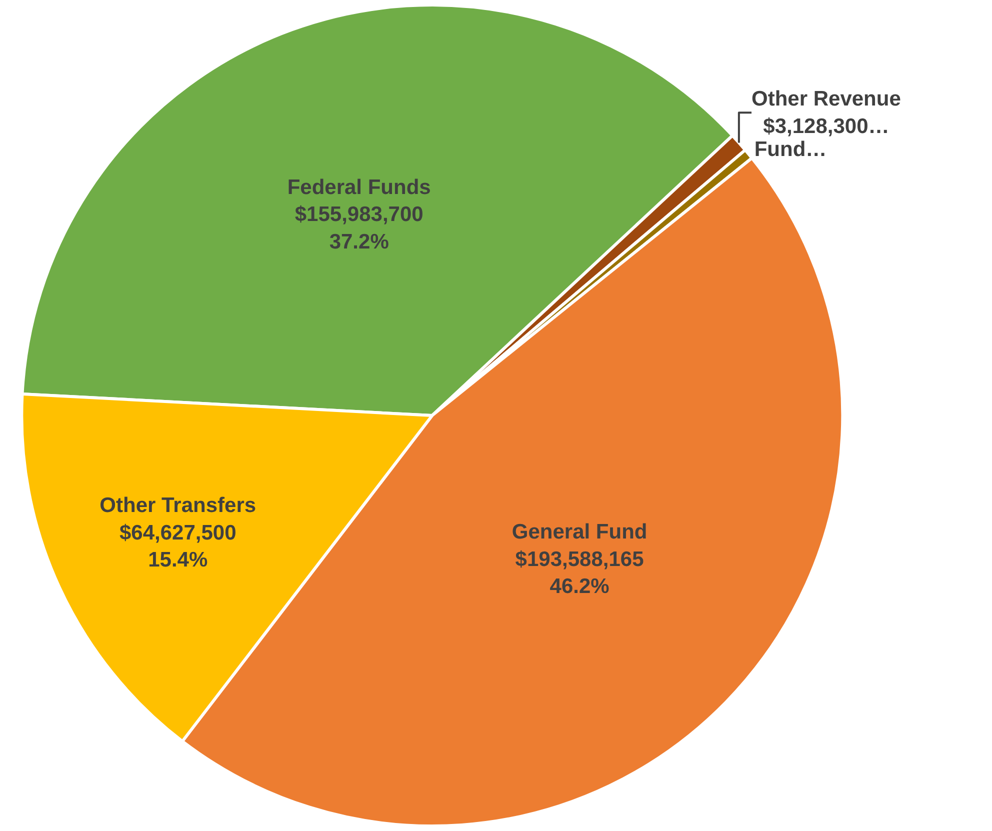 The width and height of the screenshot is (992, 831). What do you see at coordinates (579, 573) in the screenshot?
I see `data-label: $193,588,165 46.2%` at bounding box center [579, 573].